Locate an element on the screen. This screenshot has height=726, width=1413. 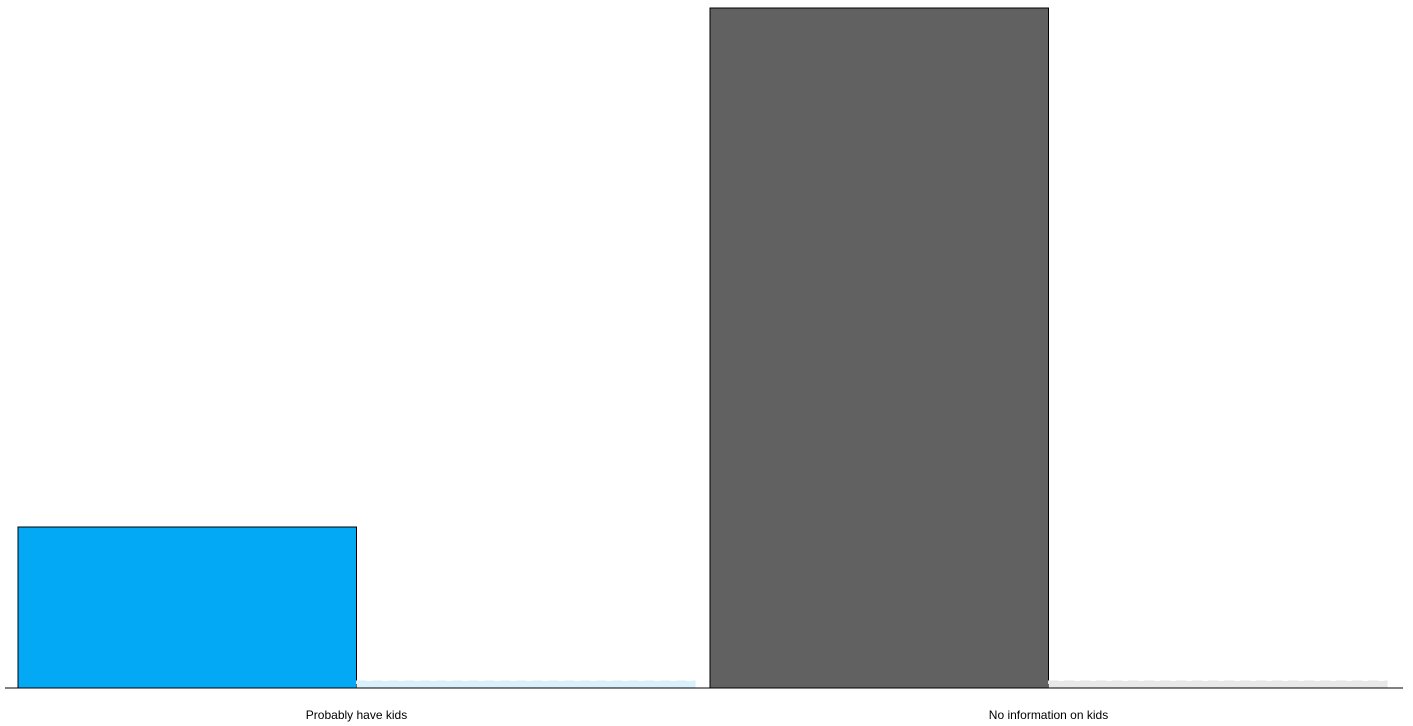
category-label-2: No information on kids is located at coordinates (1048, 715).